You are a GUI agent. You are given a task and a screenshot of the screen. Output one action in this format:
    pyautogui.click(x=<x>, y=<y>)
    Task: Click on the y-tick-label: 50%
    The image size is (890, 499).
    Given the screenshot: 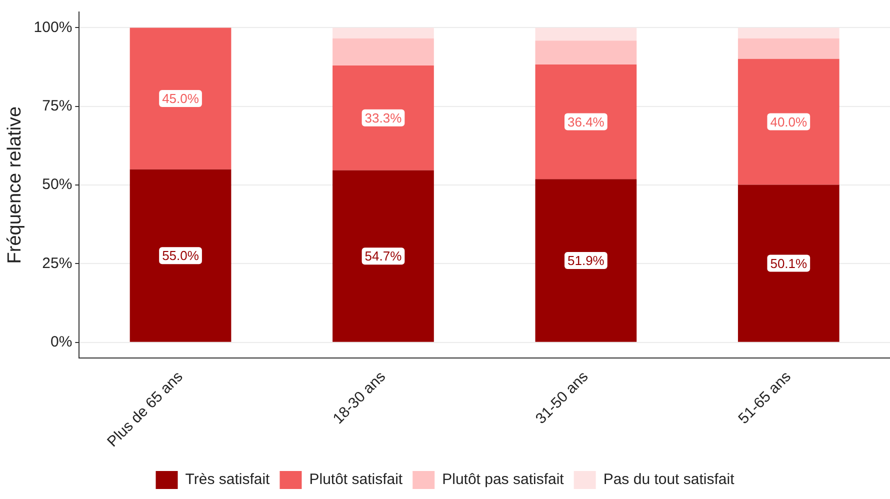 What is the action you would take?
    pyautogui.click(x=57, y=185)
    